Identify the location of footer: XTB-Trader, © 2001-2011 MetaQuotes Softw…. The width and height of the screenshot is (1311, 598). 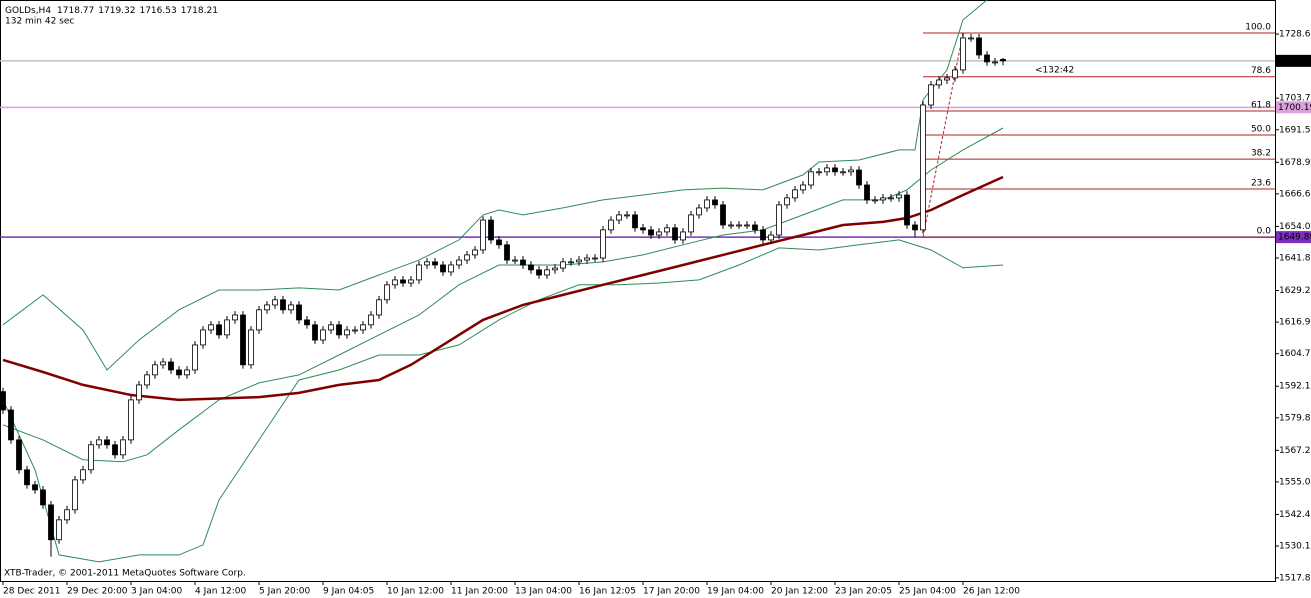
(125, 574).